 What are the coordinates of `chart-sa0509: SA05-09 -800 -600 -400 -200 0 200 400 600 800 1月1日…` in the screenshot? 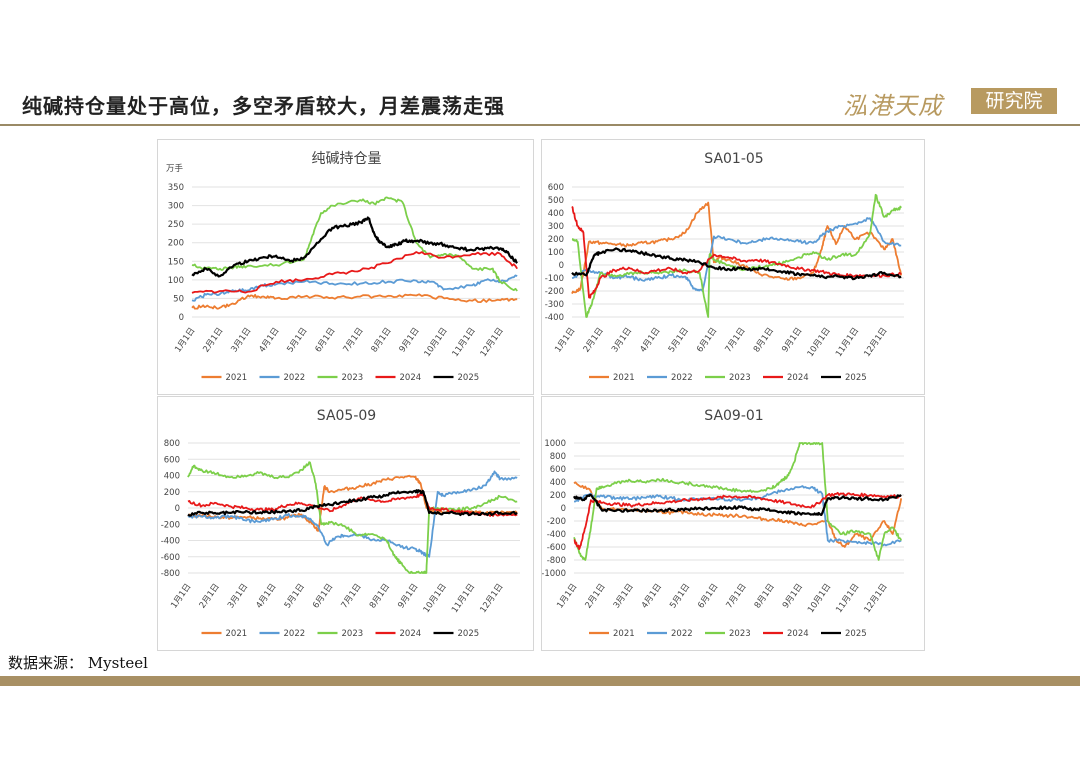 It's located at (340, 523).